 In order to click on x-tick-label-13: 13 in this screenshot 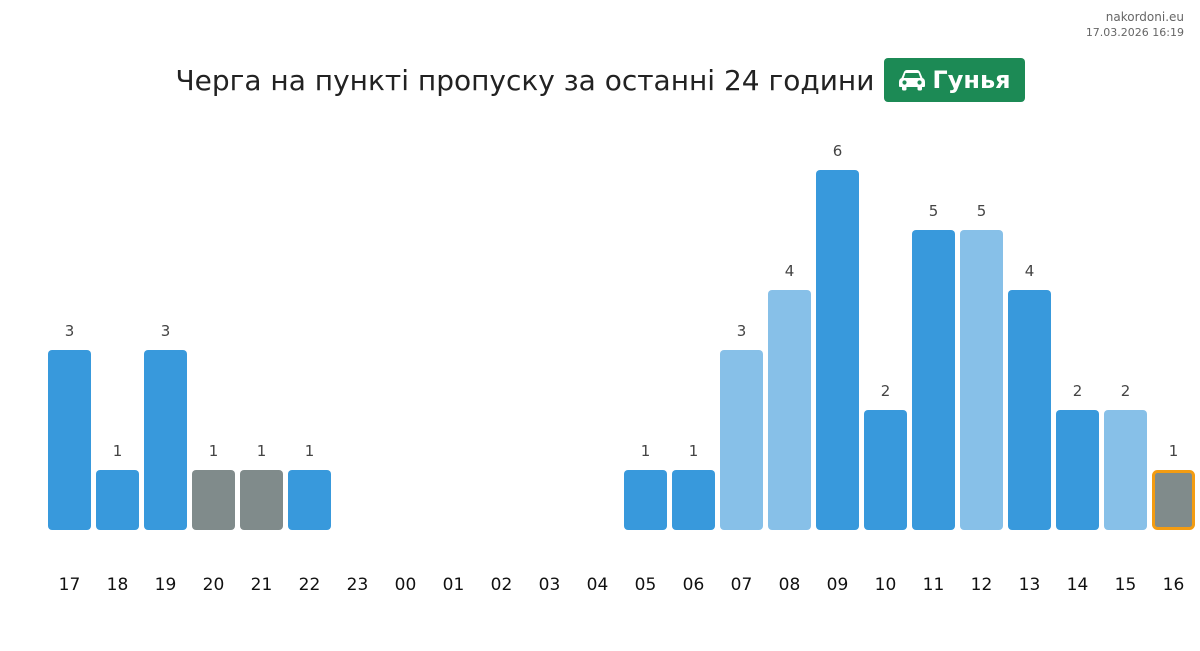, I will do `click(1030, 585)`.